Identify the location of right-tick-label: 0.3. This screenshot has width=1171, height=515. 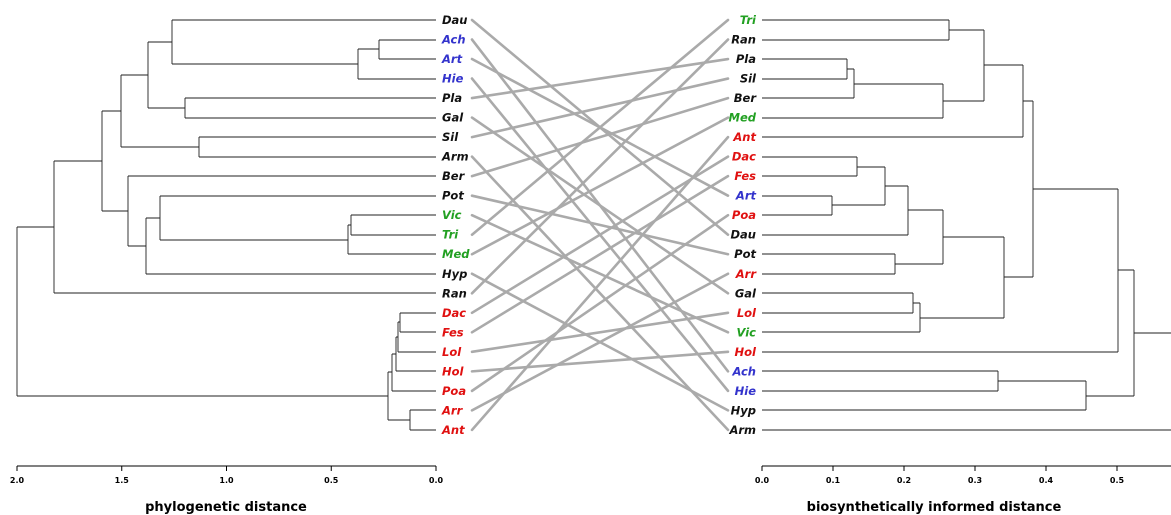
(975, 480).